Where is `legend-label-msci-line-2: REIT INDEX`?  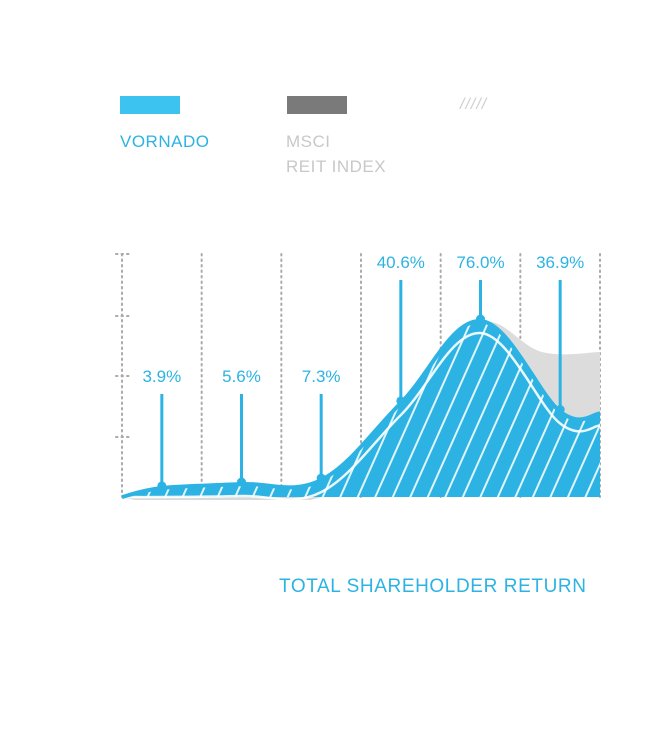
legend-label-msci-line-2: REIT INDEX is located at coordinates (336, 166).